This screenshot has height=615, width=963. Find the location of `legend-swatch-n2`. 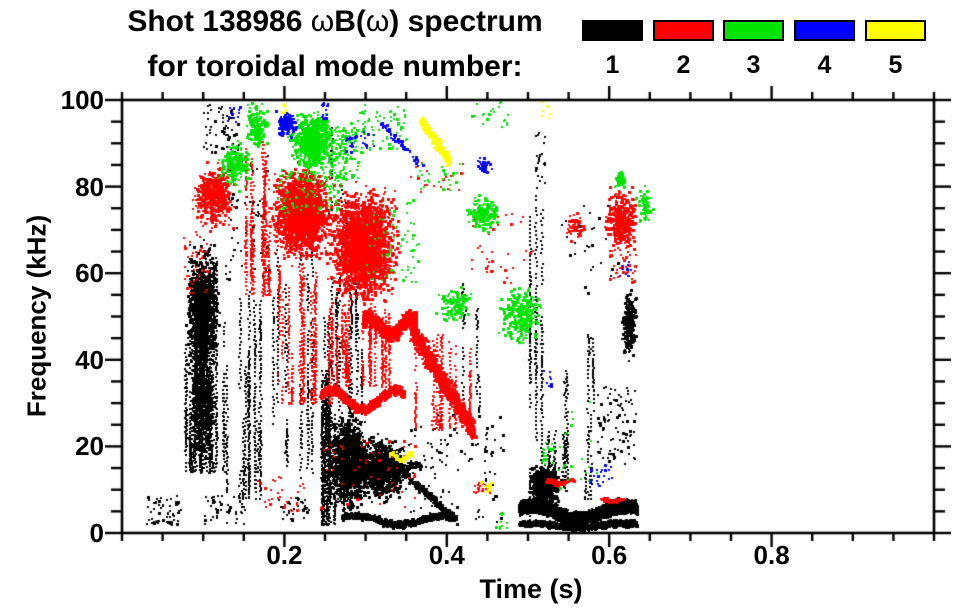

legend-swatch-n2 is located at coordinates (683, 30).